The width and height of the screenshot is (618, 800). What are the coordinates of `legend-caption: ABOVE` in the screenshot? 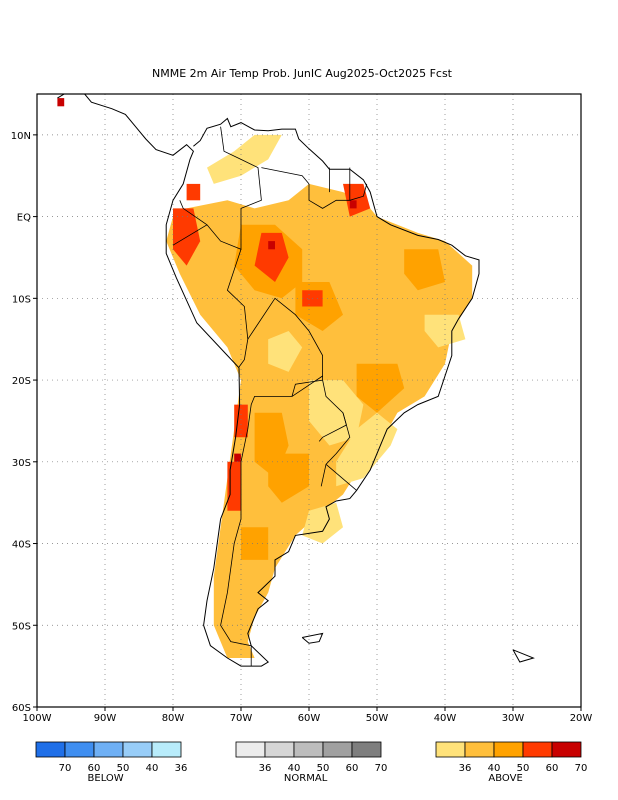 It's located at (505, 778).